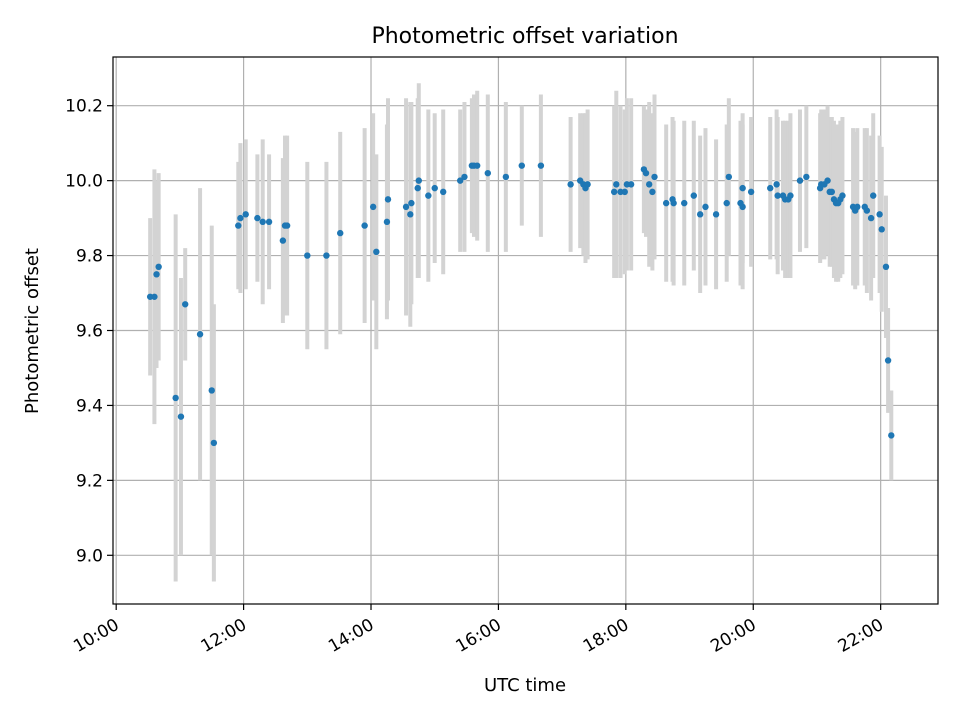 This screenshot has height=720, width=960. I want to click on y-tick-label: 9.4, so click(89, 406).